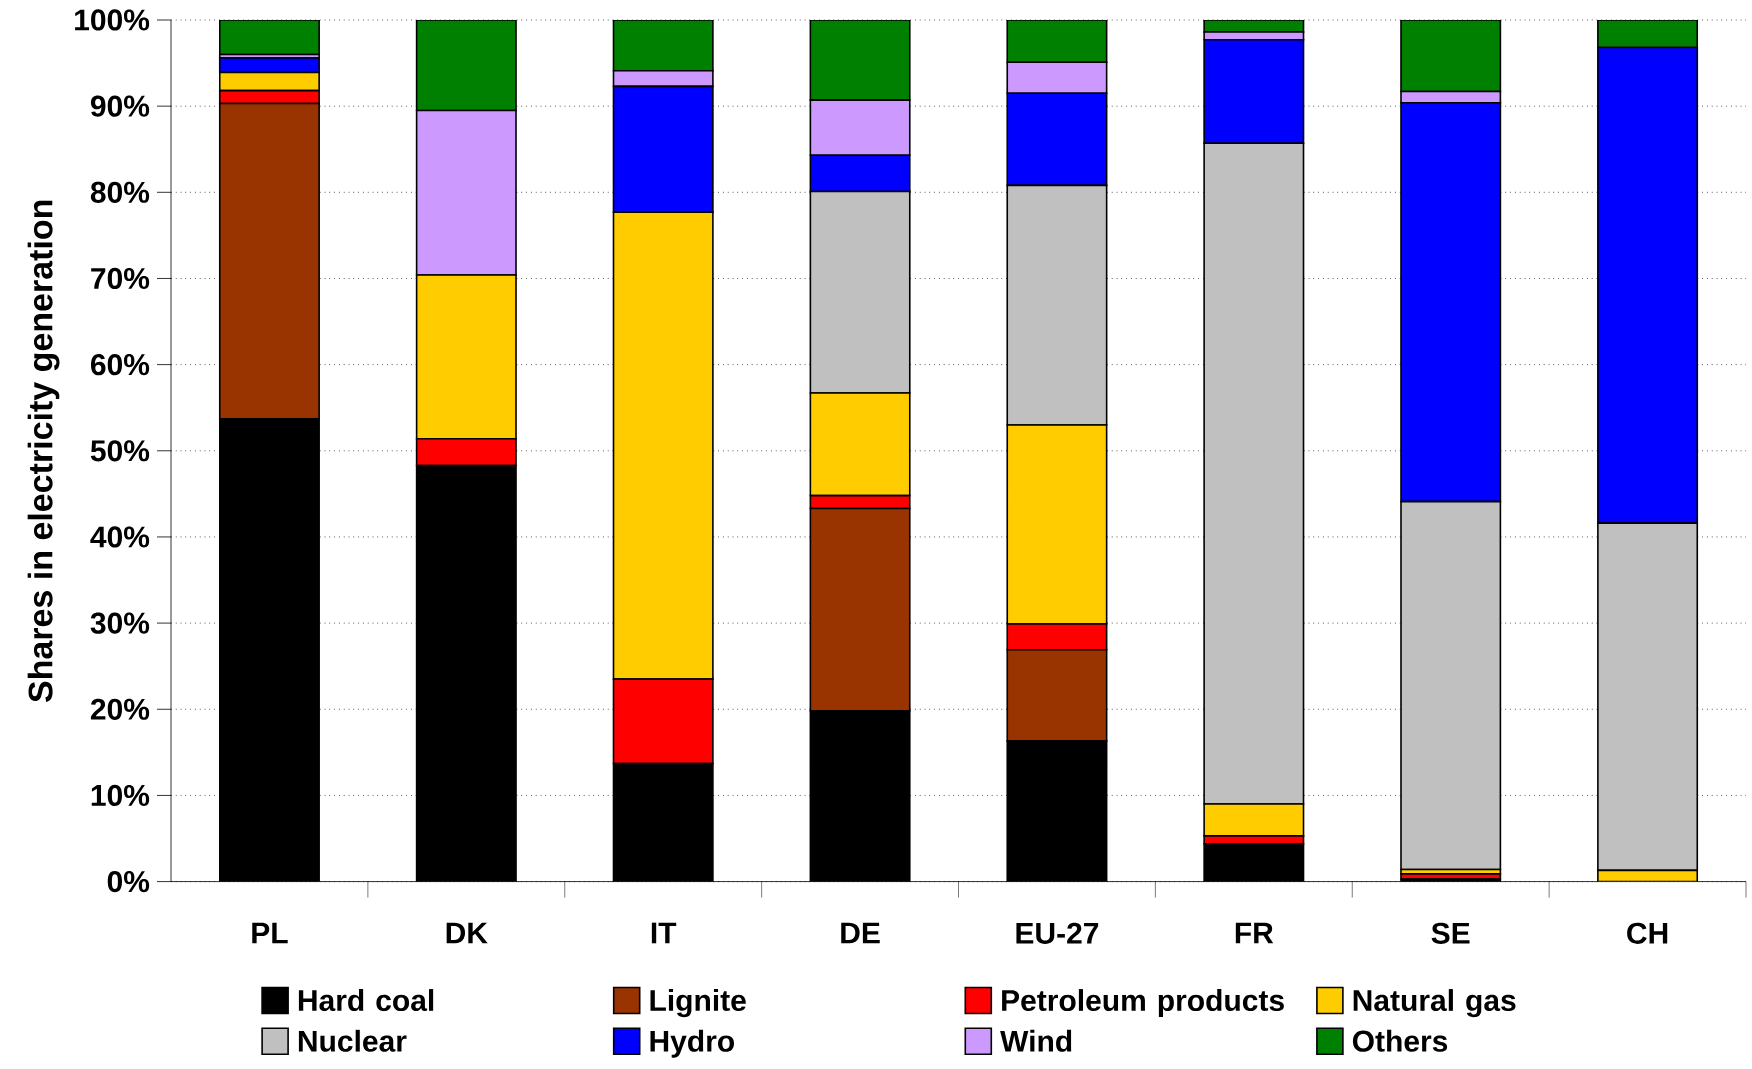  Describe the element at coordinates (1647, 933) in the screenshot. I see `x-tick-label: CH` at that location.